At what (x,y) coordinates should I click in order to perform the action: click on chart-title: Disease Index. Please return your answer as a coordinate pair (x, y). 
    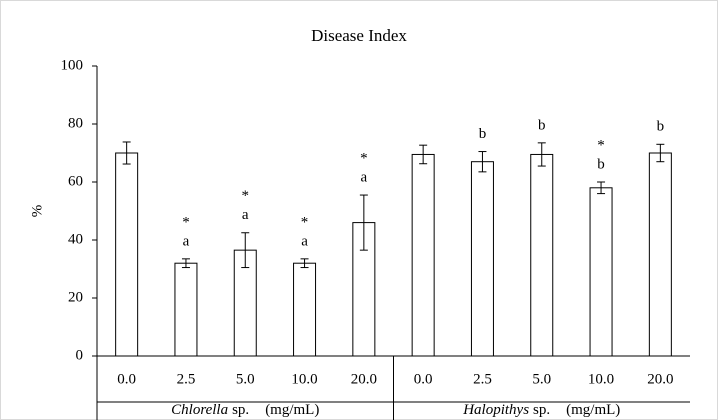
    Looking at the image, I should click on (359, 35).